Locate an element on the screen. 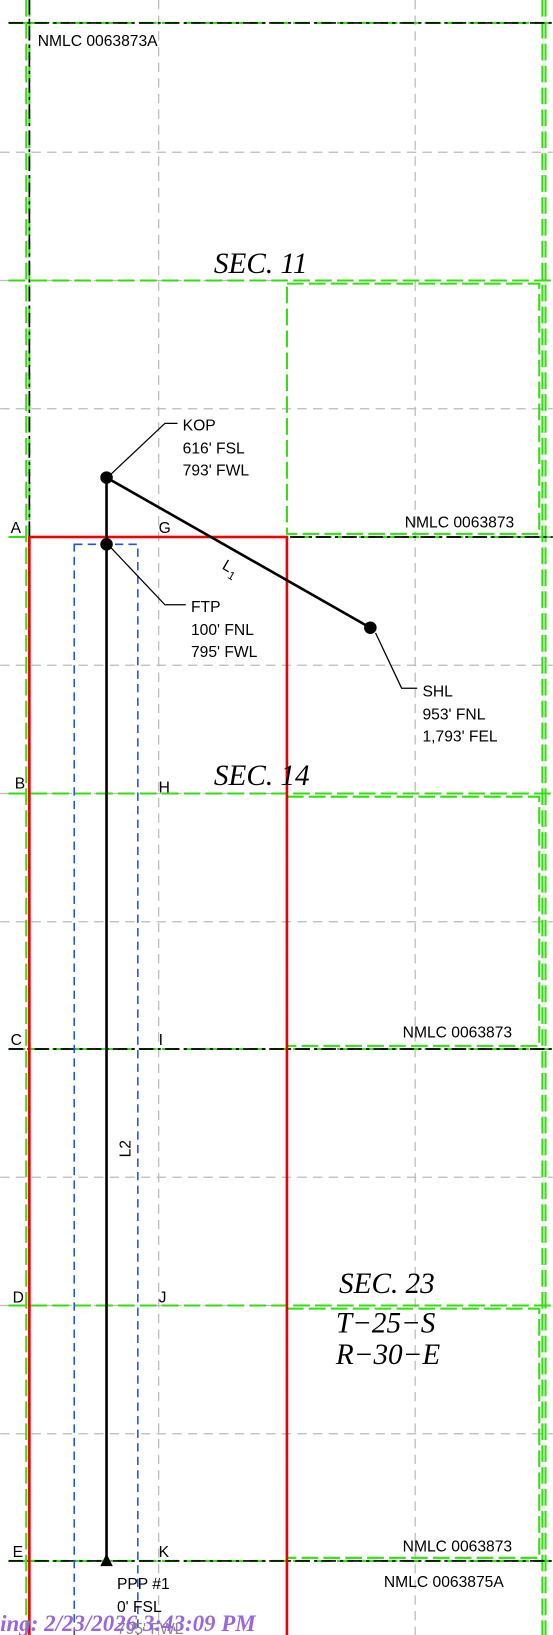 This screenshot has height=1635, width=553. corner: K is located at coordinates (164, 1552).